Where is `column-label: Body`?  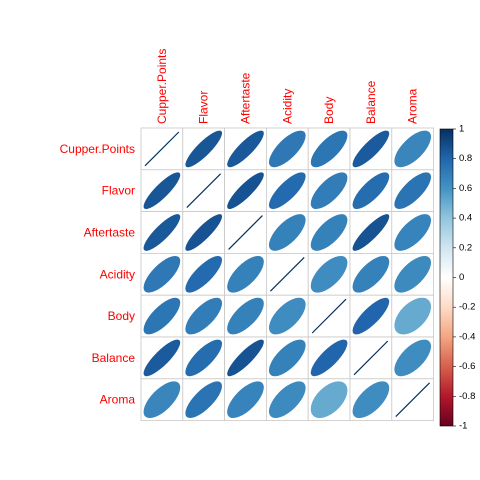
column-label: Body is located at coordinates (329, 110).